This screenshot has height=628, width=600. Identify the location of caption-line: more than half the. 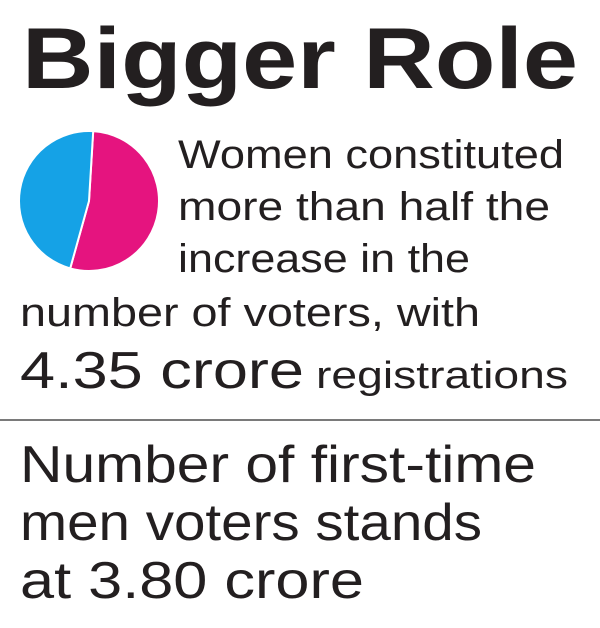
(364, 207).